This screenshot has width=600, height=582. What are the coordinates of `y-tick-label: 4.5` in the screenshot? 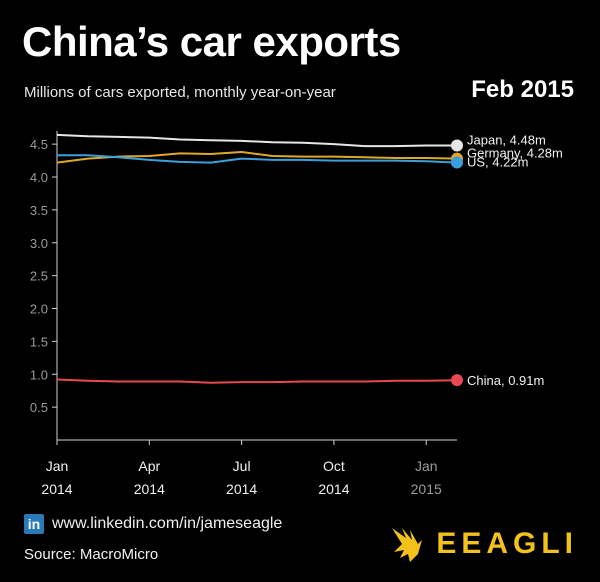 It's located at (39, 144).